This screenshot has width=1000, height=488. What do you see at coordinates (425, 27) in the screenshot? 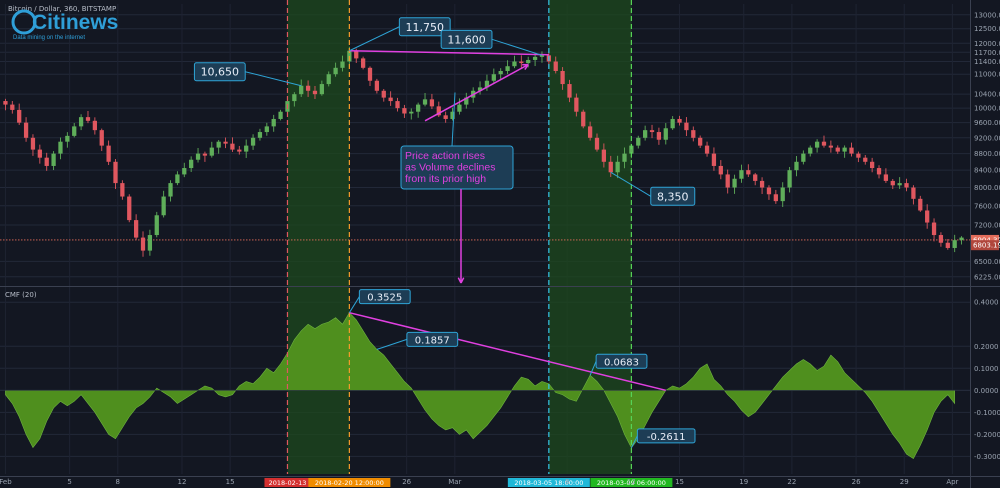
I see `callout-label: 11,750` at bounding box center [425, 27].